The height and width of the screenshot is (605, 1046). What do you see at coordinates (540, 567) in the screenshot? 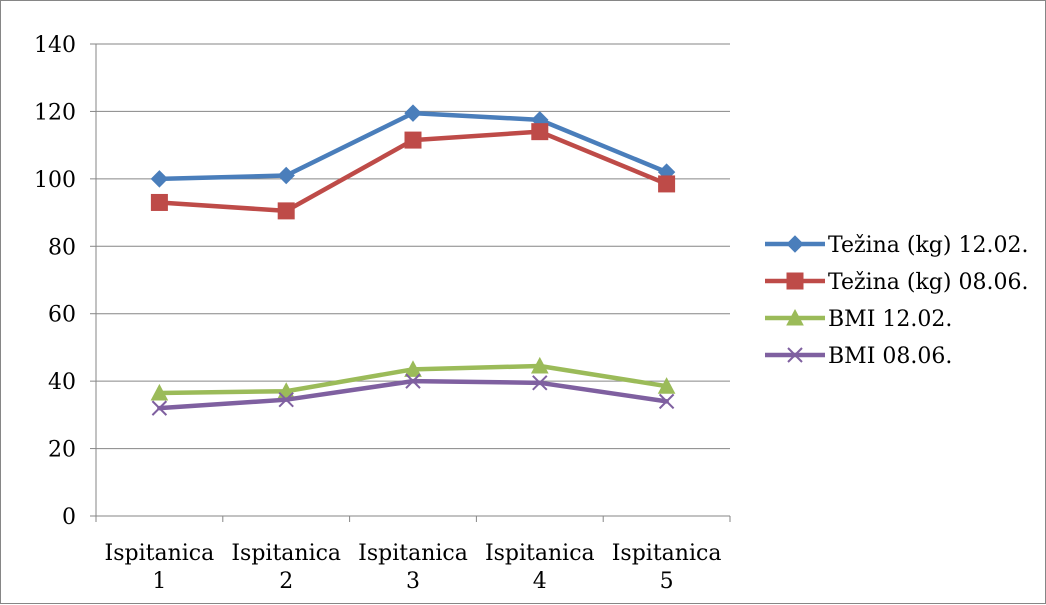
I see `x-tick-label: Ispitanica 4` at bounding box center [540, 567].